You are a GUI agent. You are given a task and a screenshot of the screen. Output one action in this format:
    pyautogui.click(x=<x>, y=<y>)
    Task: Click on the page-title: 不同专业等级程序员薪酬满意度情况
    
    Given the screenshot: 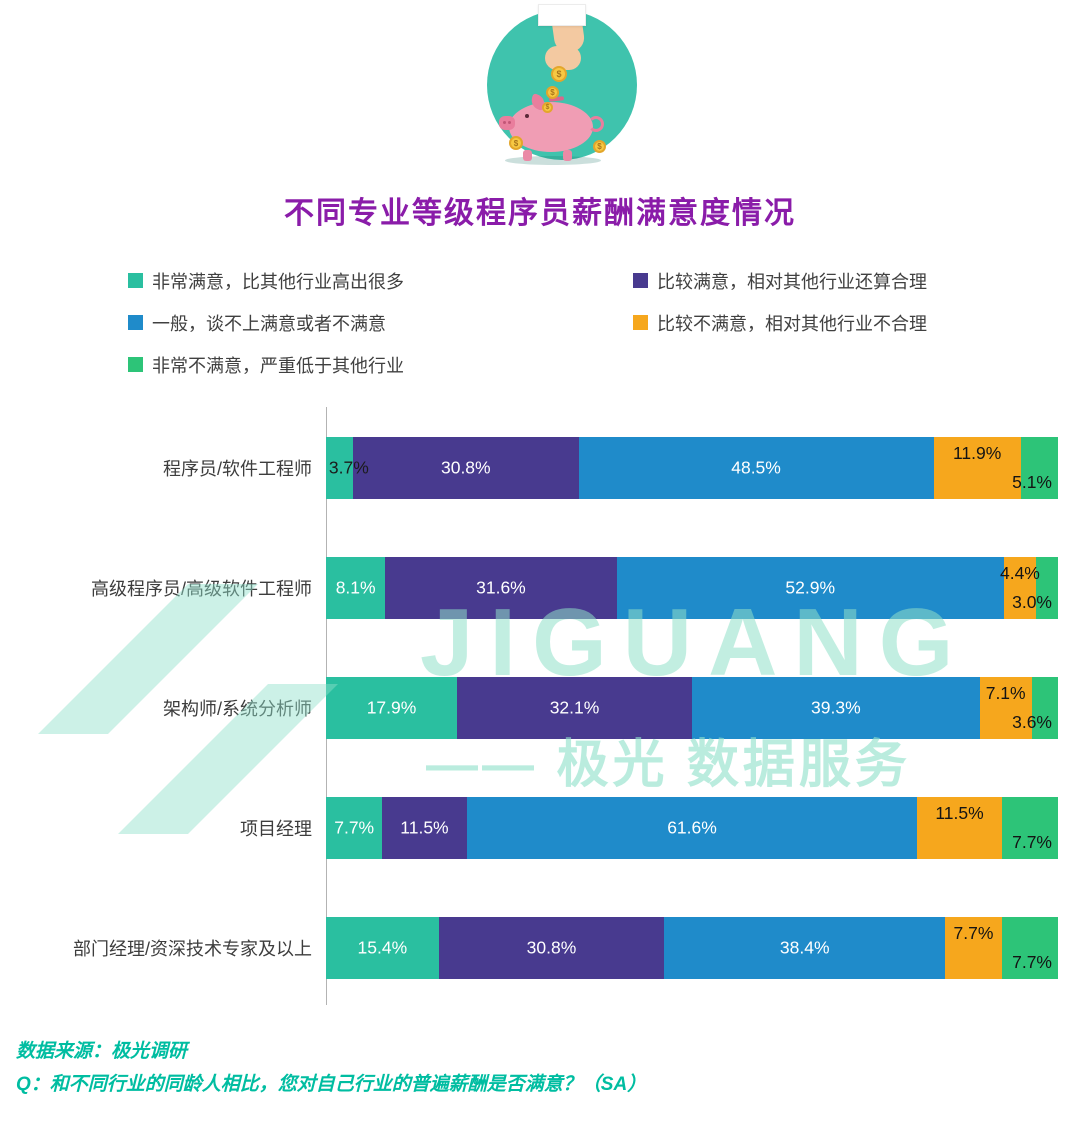 What is the action you would take?
    pyautogui.click(x=540, y=213)
    